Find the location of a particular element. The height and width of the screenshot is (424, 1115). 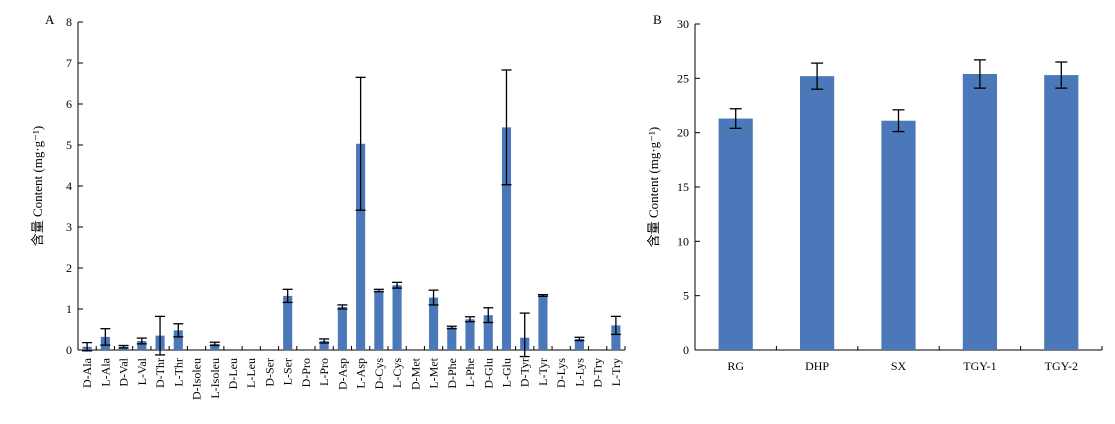

x-tick-label: L-Glu is located at coordinates (506, 372).